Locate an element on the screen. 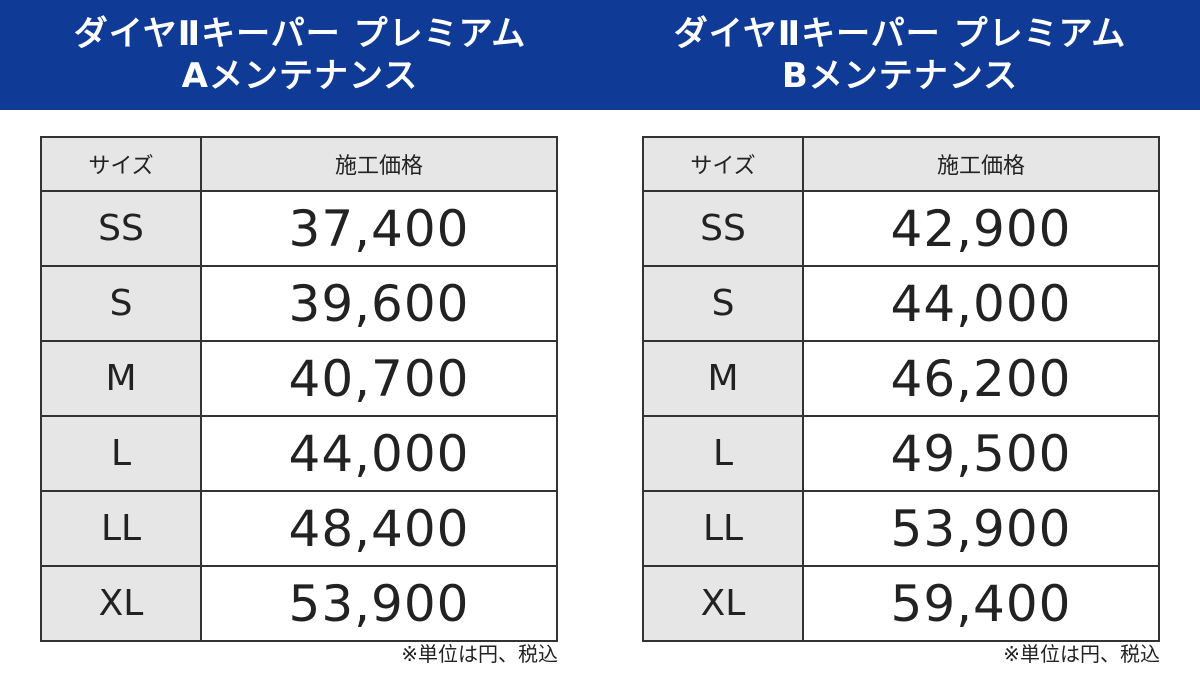 Image resolution: width=1200 pixels, height=694 pixels. table-row: LL 53,900 is located at coordinates (901, 528).